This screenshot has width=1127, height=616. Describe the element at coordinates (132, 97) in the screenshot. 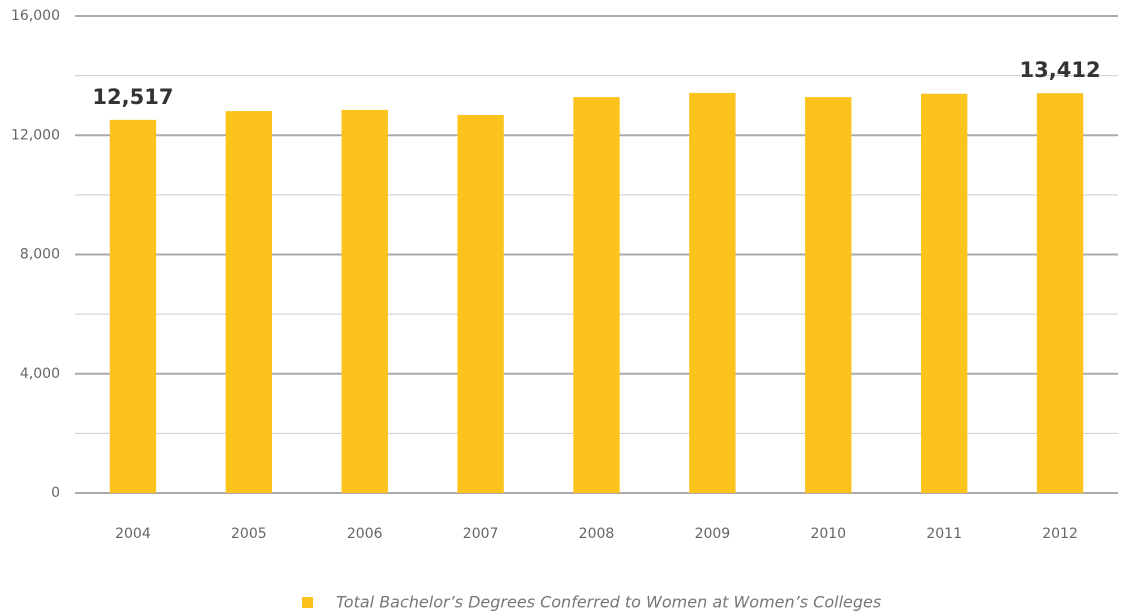

I see `value-label: 12,517` at that location.